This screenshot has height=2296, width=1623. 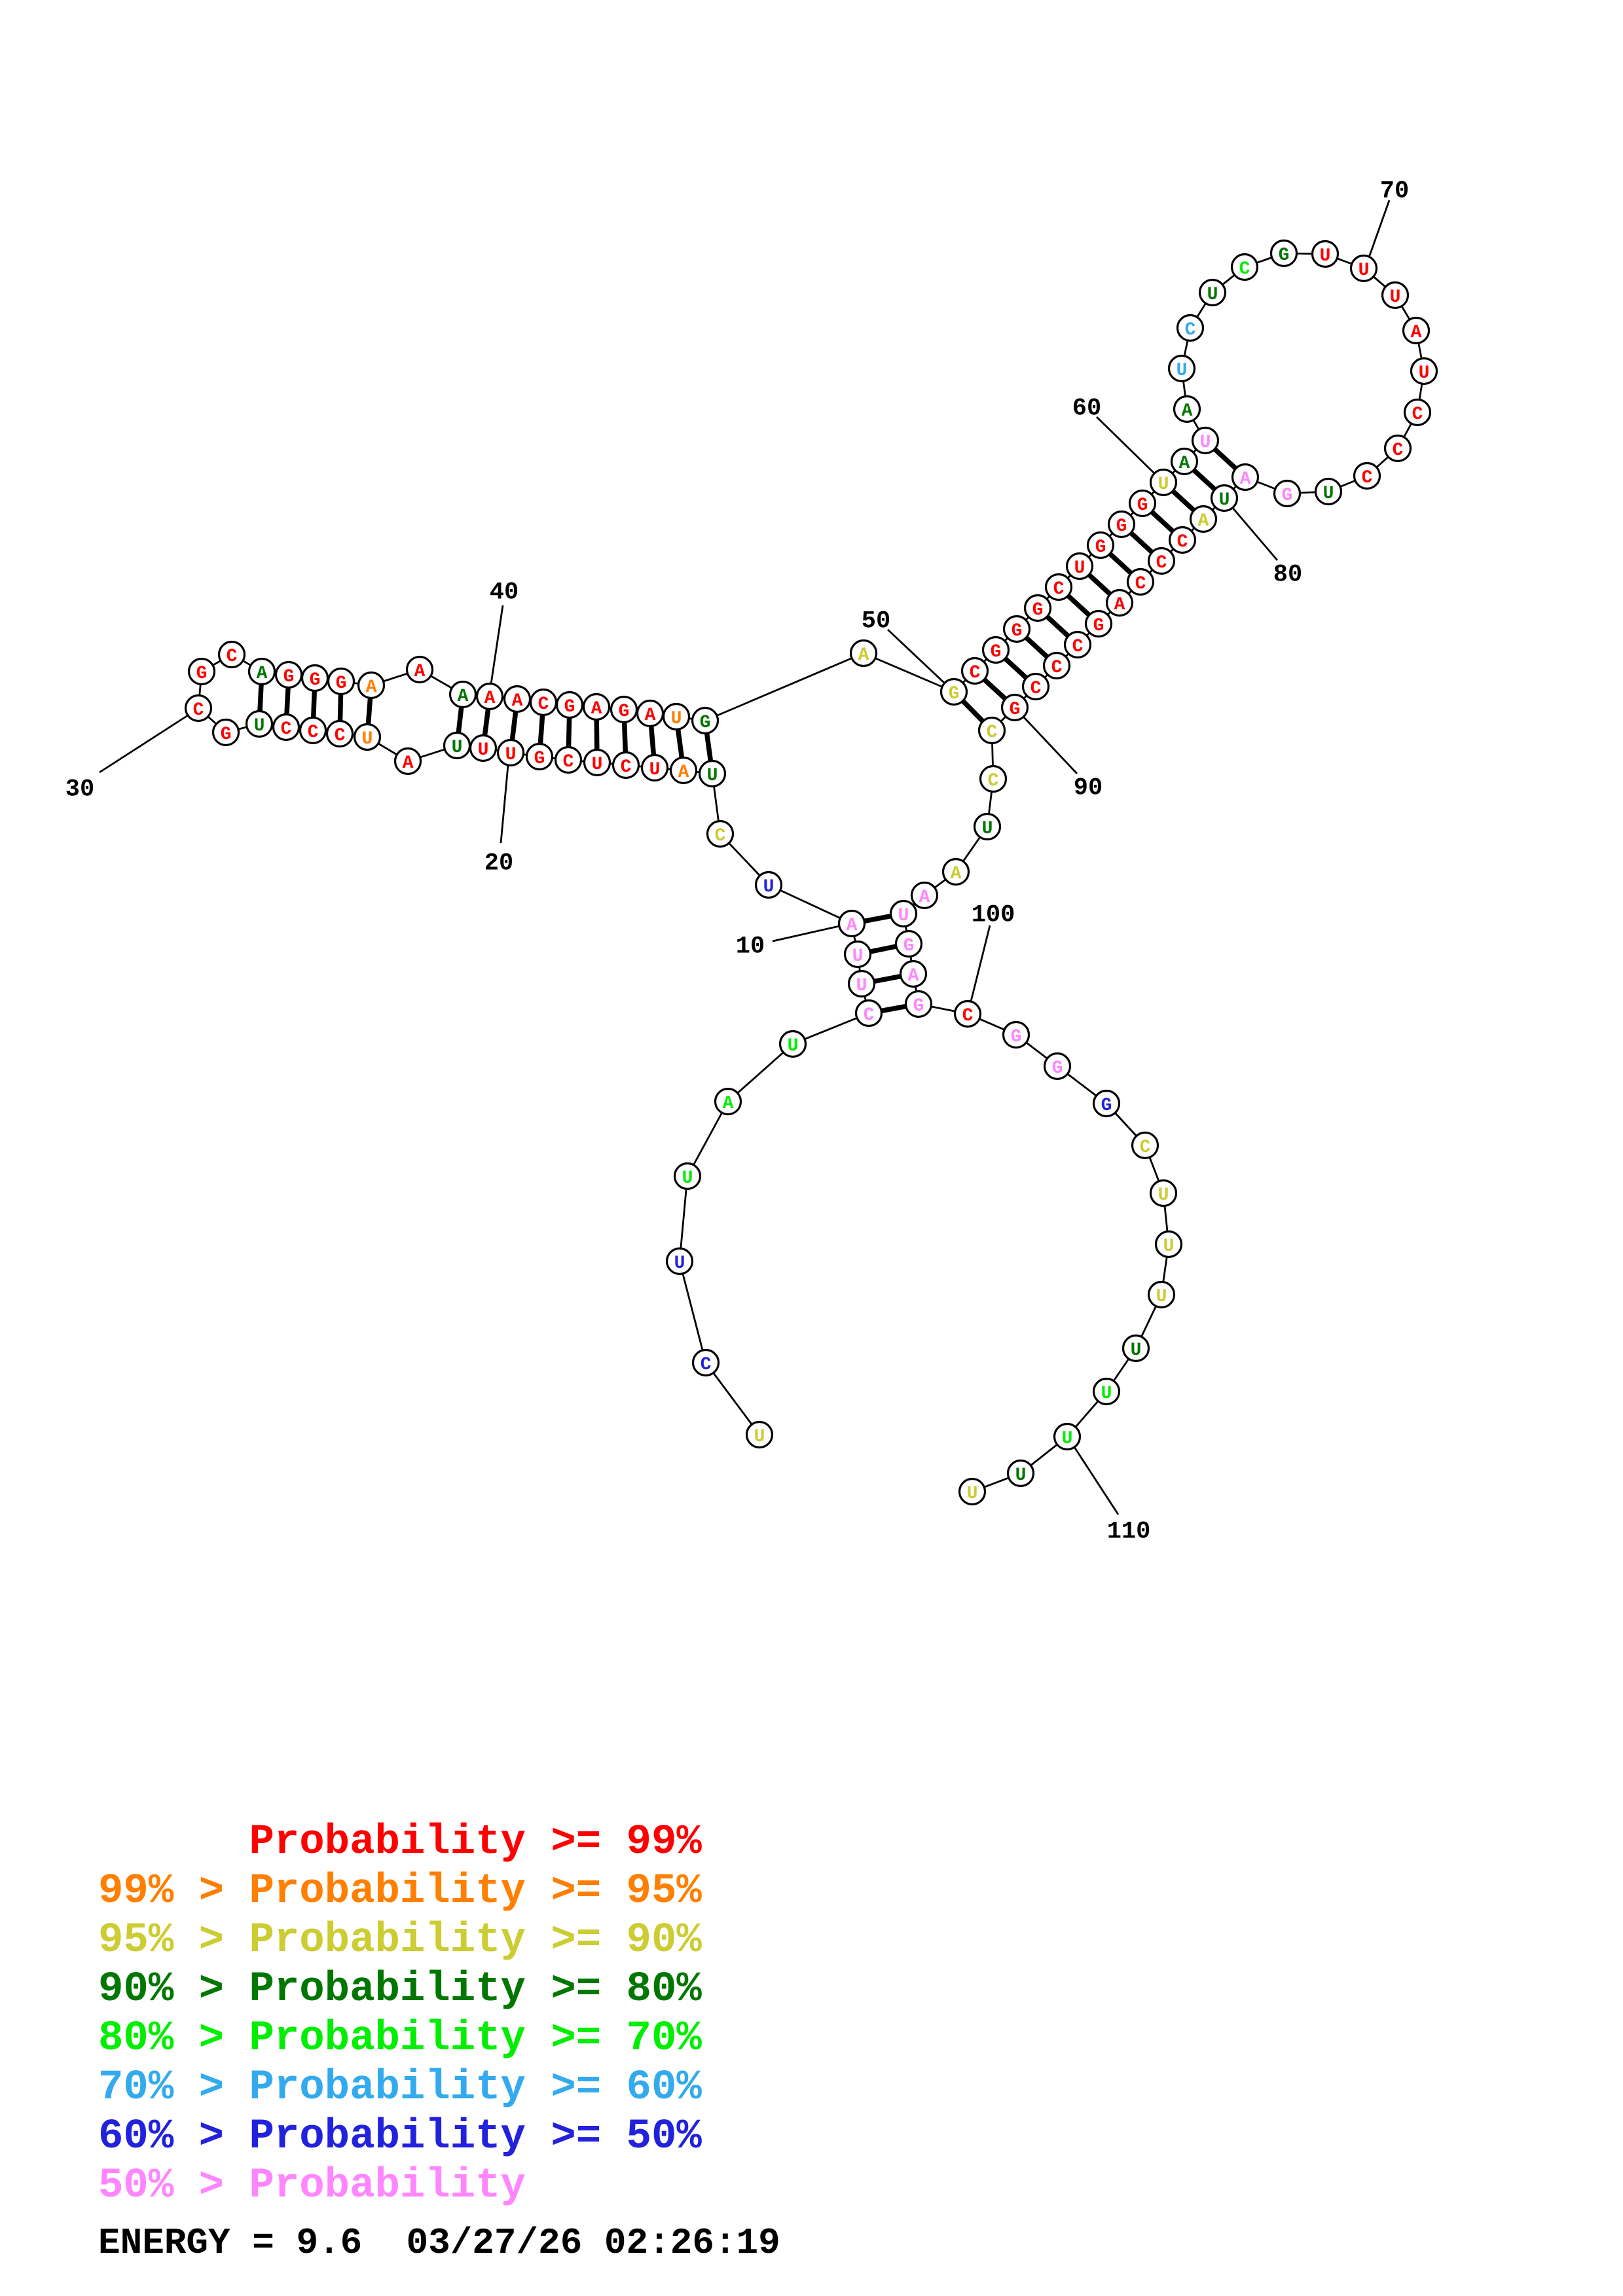 I want to click on nucleotide-base-30: C, so click(x=198, y=710).